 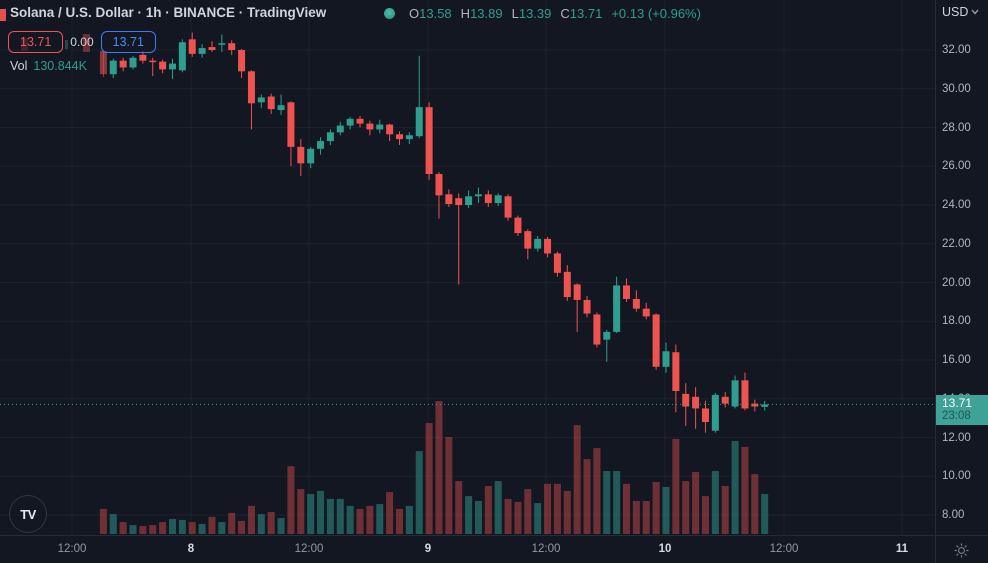 What do you see at coordinates (36, 42) in the screenshot?
I see `sell-price-button: 13.71` at bounding box center [36, 42].